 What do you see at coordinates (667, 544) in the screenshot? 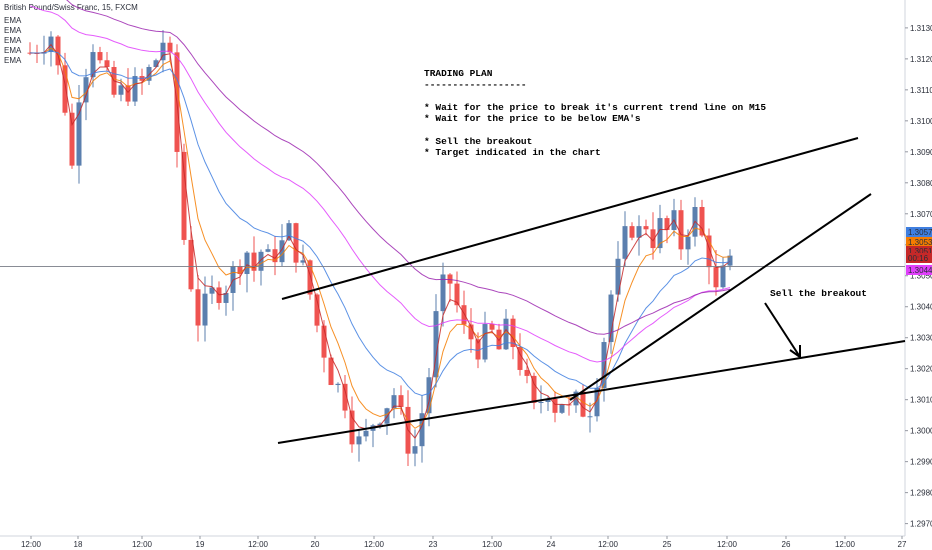
I see `time-tick-label: 25` at bounding box center [667, 544].